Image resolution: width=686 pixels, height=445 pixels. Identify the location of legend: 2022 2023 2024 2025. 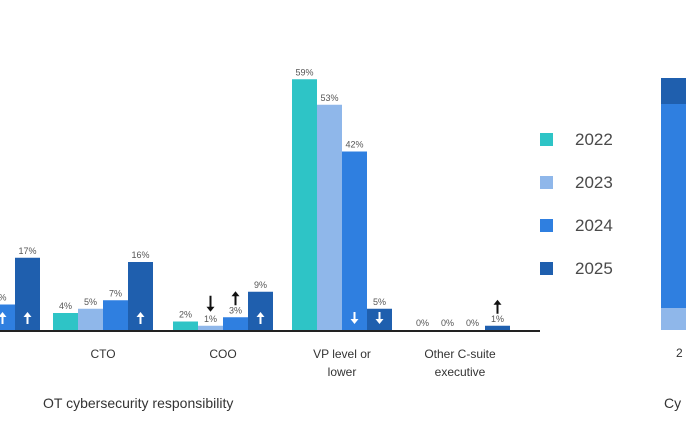
(595, 204).